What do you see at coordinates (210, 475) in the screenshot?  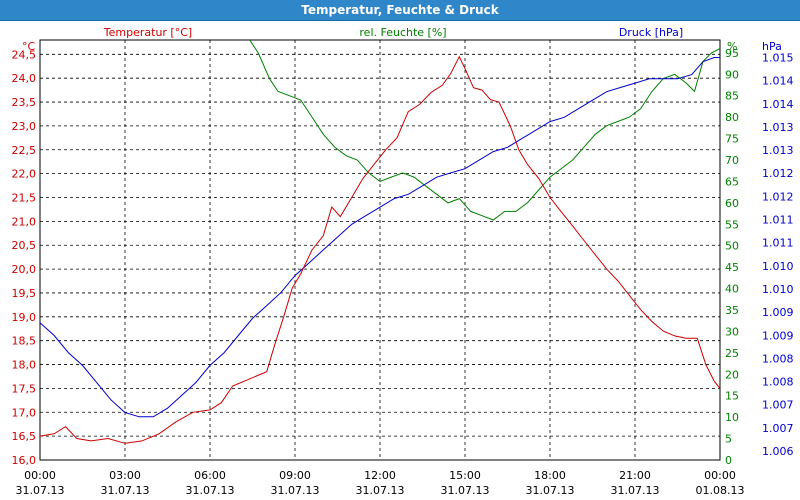 I see `time-tick-label: 06:00` at bounding box center [210, 475].